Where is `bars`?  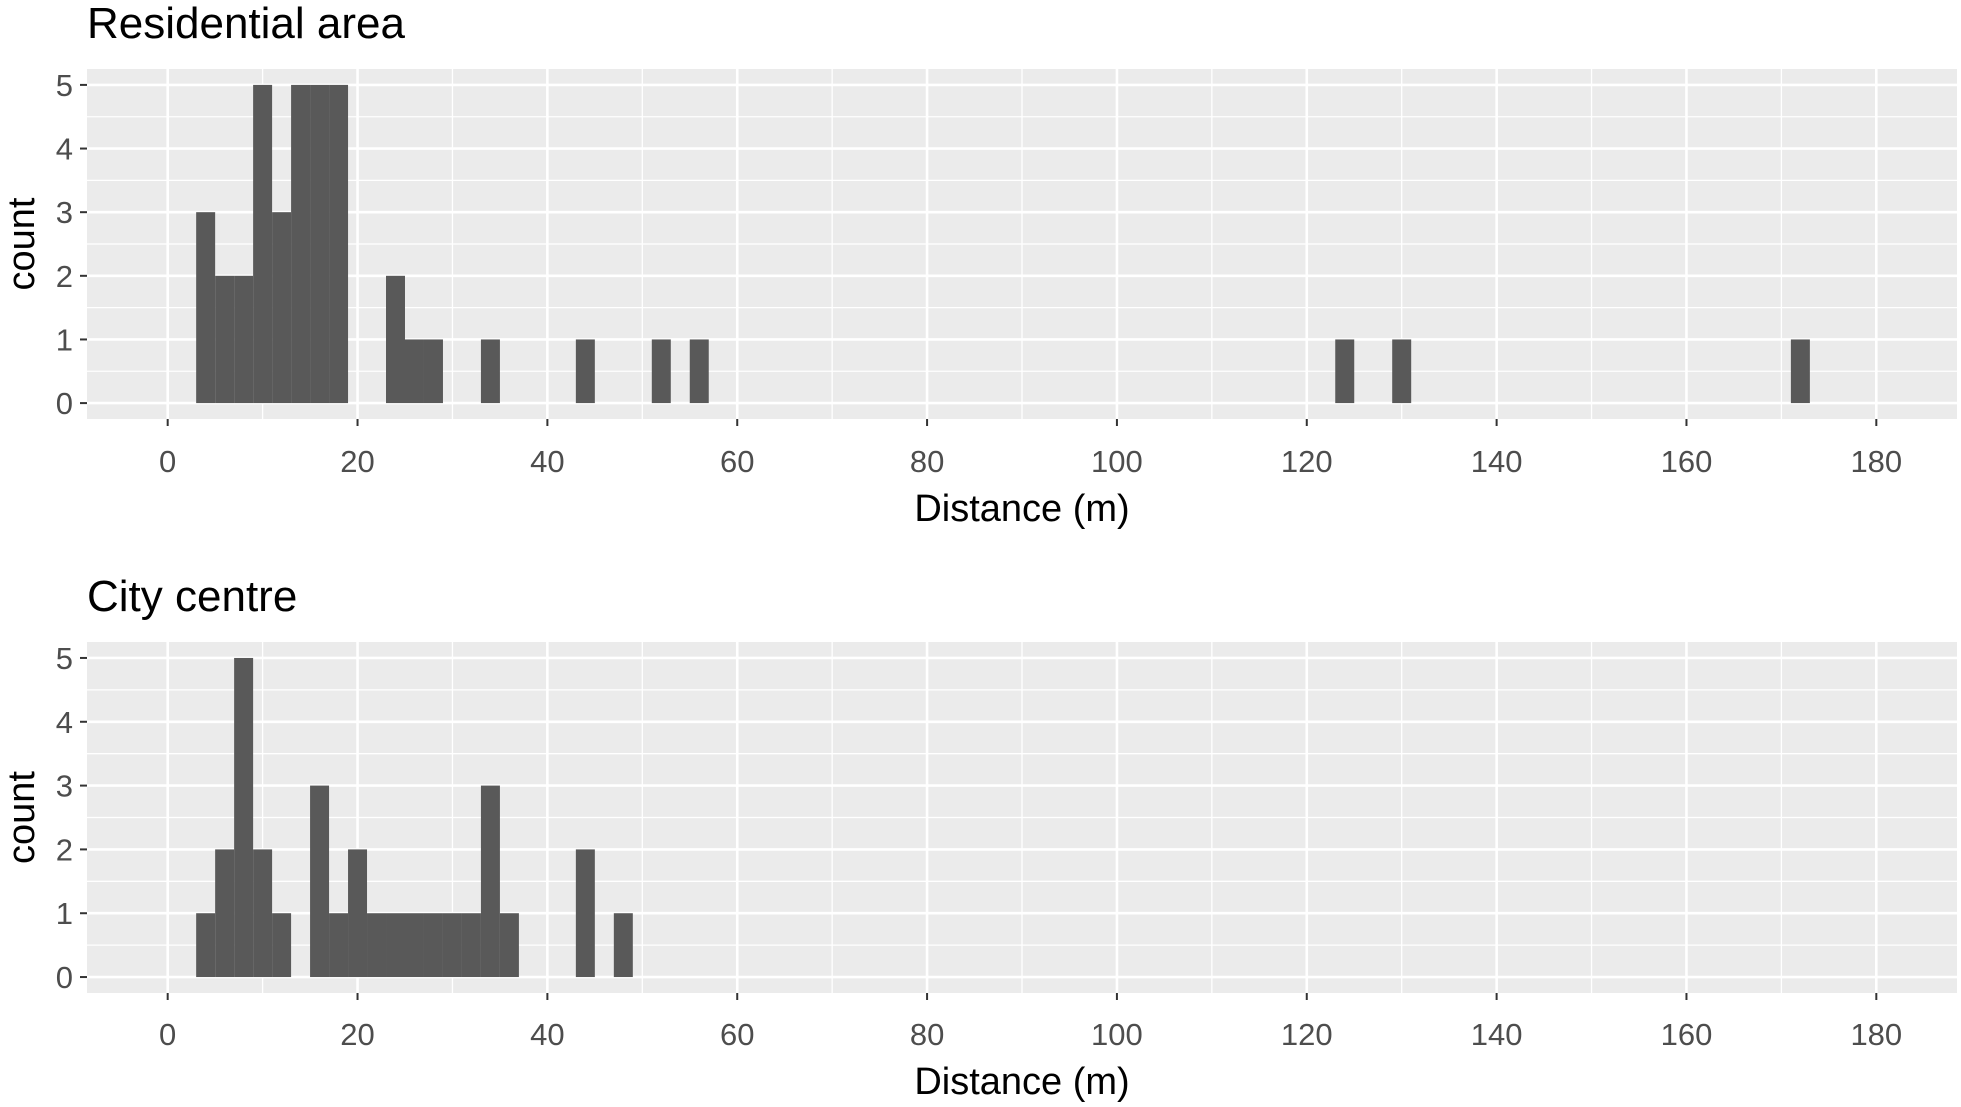 bars is located at coordinates (414, 817).